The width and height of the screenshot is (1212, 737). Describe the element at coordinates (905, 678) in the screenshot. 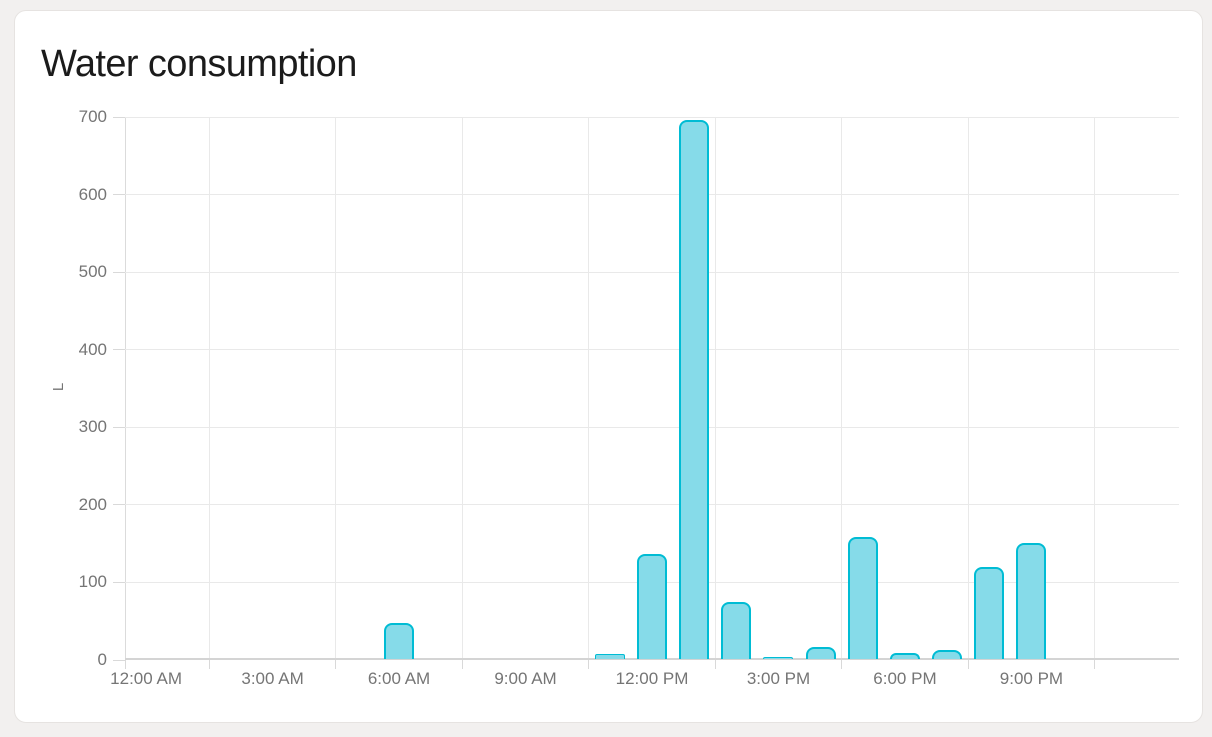

I see `x-tick-label: 6:00 PM` at that location.